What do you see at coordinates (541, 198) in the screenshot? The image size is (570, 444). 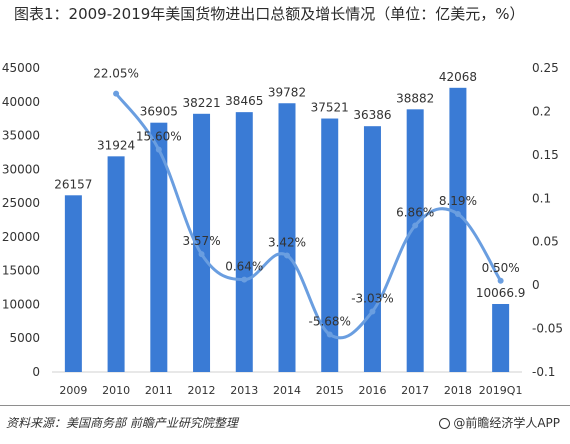 I see `right-tick-label: 0.1` at bounding box center [541, 198].